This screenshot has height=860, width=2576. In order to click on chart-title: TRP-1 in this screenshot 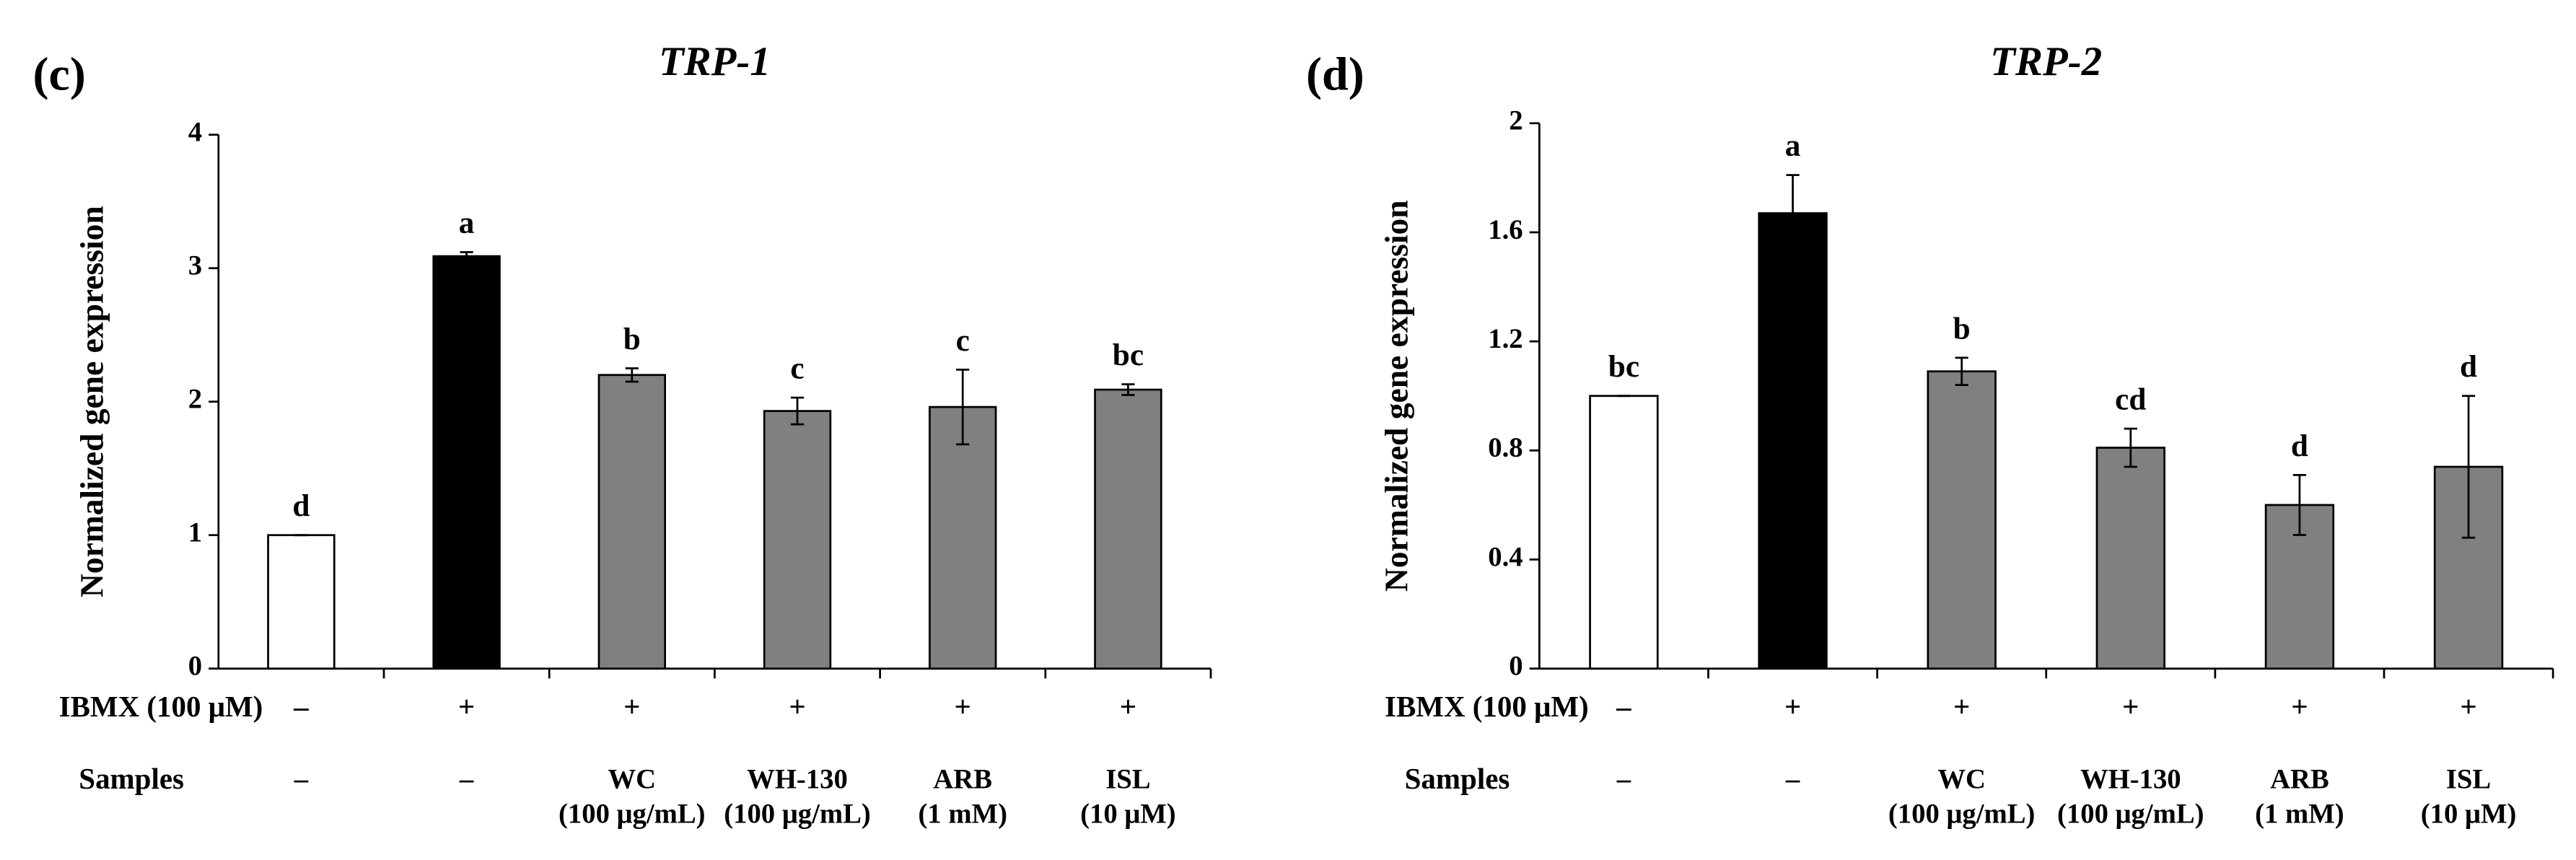, I will do `click(715, 62)`.